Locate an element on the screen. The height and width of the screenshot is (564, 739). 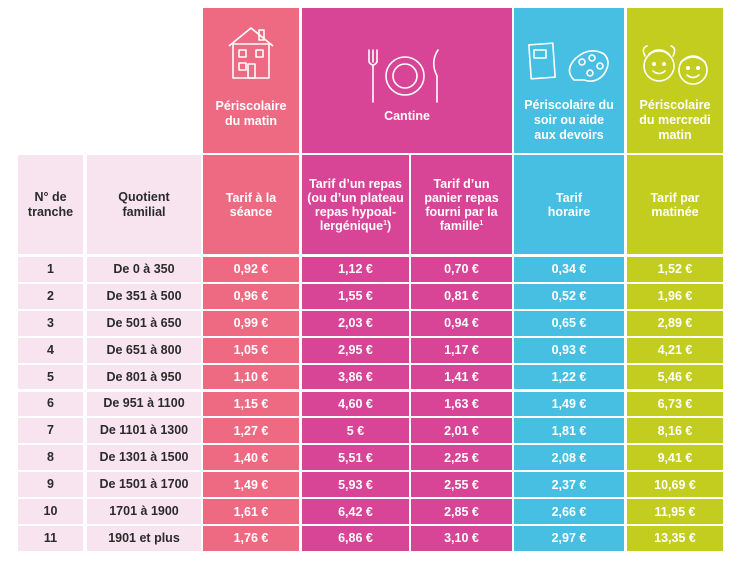
cell-mercredi: 10,69 € is located at coordinates (675, 485).